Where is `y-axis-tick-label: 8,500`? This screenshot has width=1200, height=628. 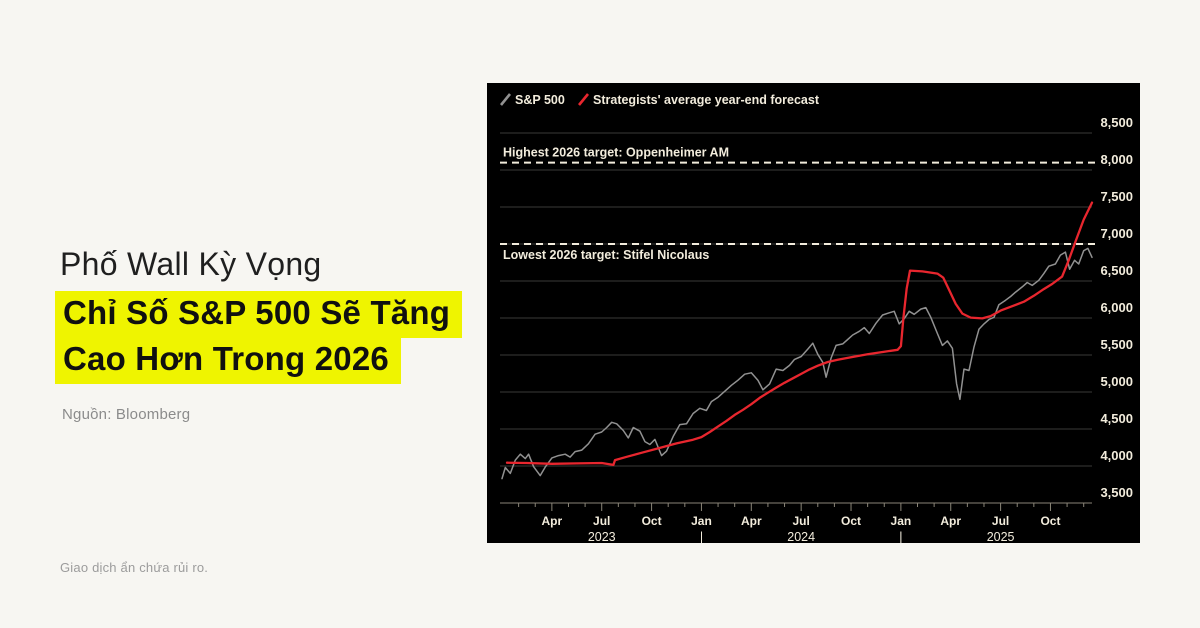
y-axis-tick-label: 8,500 is located at coordinates (1116, 122).